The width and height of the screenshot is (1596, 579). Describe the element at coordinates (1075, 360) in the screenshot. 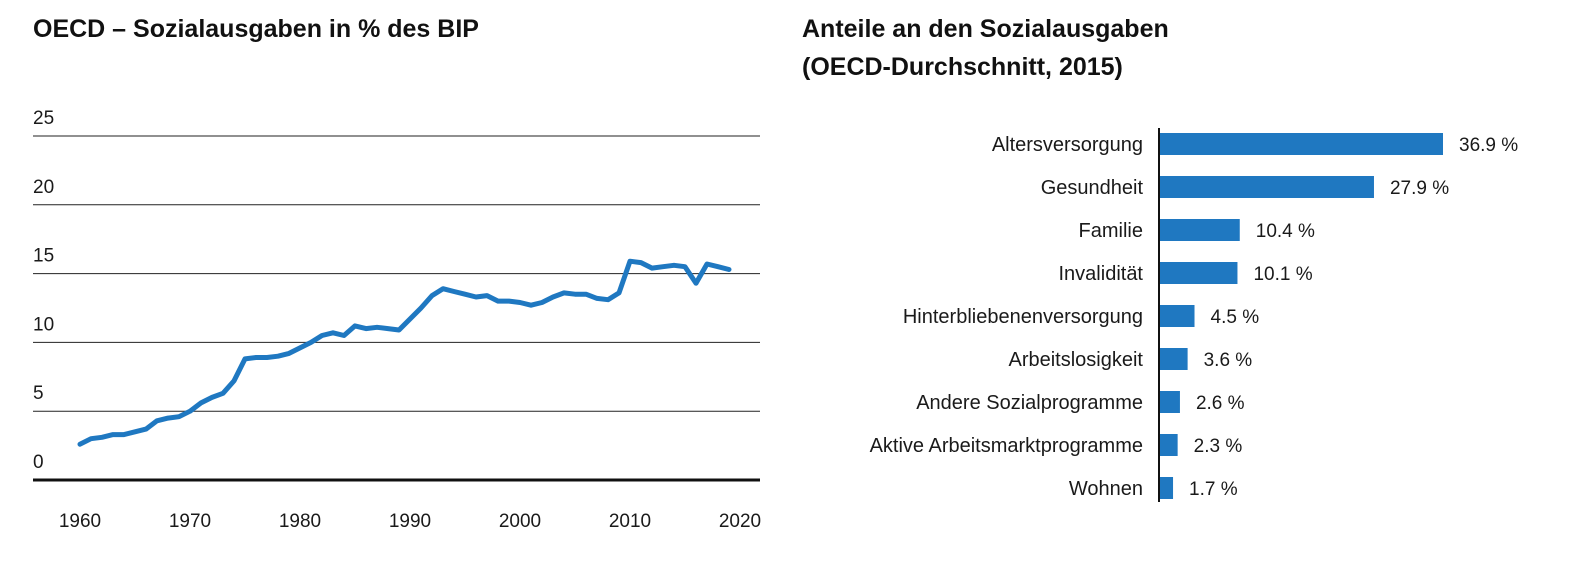

I see `bar-category-label: Arbeitslosigkeit` at that location.